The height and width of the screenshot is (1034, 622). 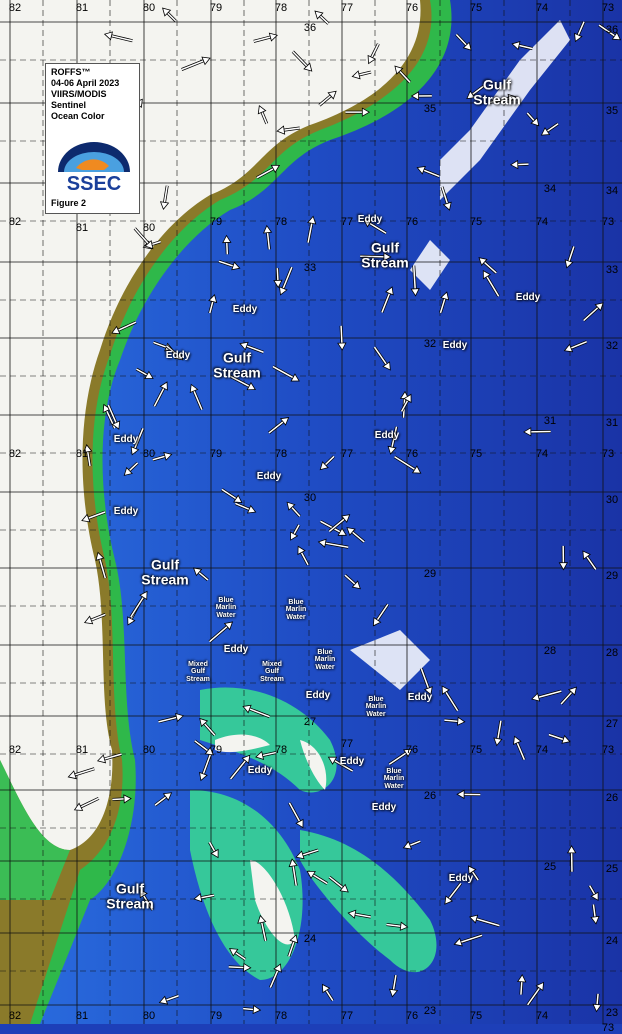 I want to click on latitude-label: 23, so click(x=612, y=1013).